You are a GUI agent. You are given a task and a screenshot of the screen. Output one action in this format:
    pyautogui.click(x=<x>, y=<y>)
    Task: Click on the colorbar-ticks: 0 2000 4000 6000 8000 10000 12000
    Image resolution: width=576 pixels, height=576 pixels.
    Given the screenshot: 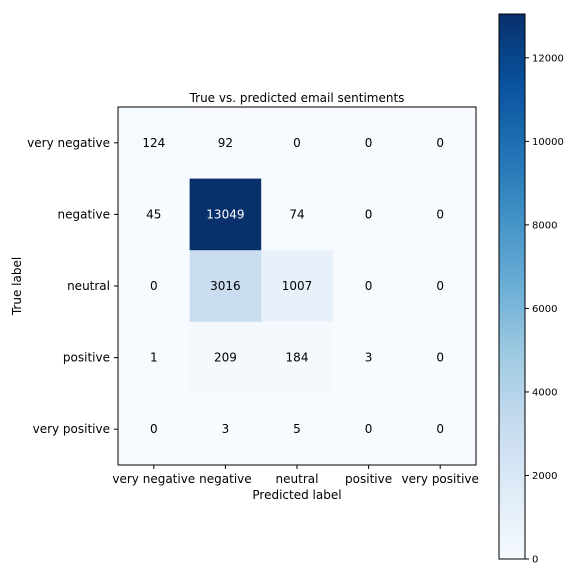 What is the action you would take?
    pyautogui.click(x=544, y=309)
    